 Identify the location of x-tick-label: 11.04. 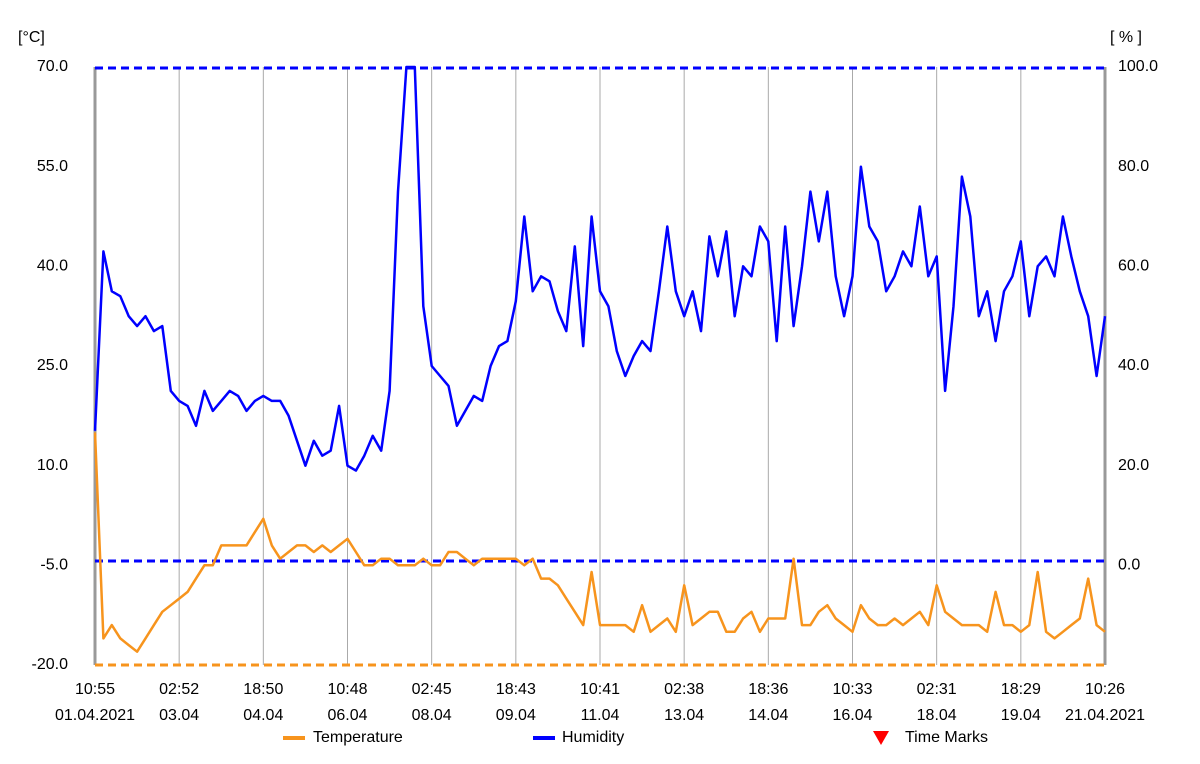
(600, 715).